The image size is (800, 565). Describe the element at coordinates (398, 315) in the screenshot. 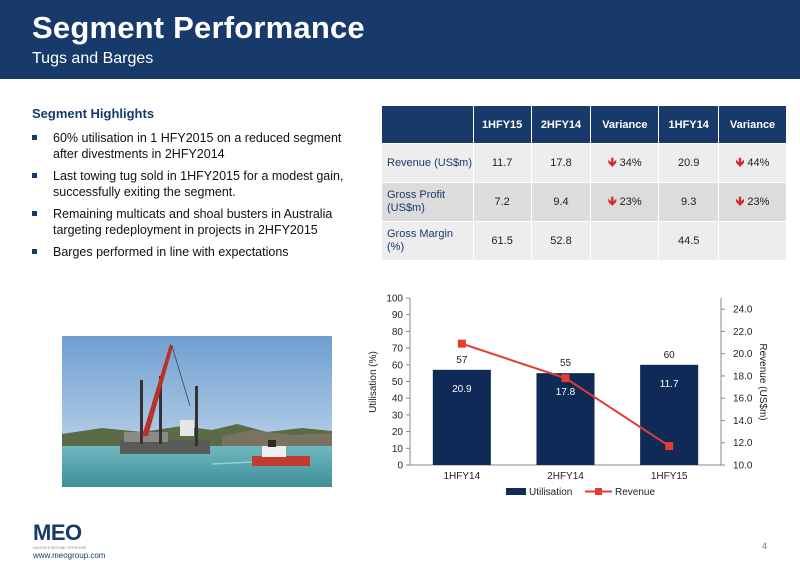

I see `y-tick-label: 90` at that location.